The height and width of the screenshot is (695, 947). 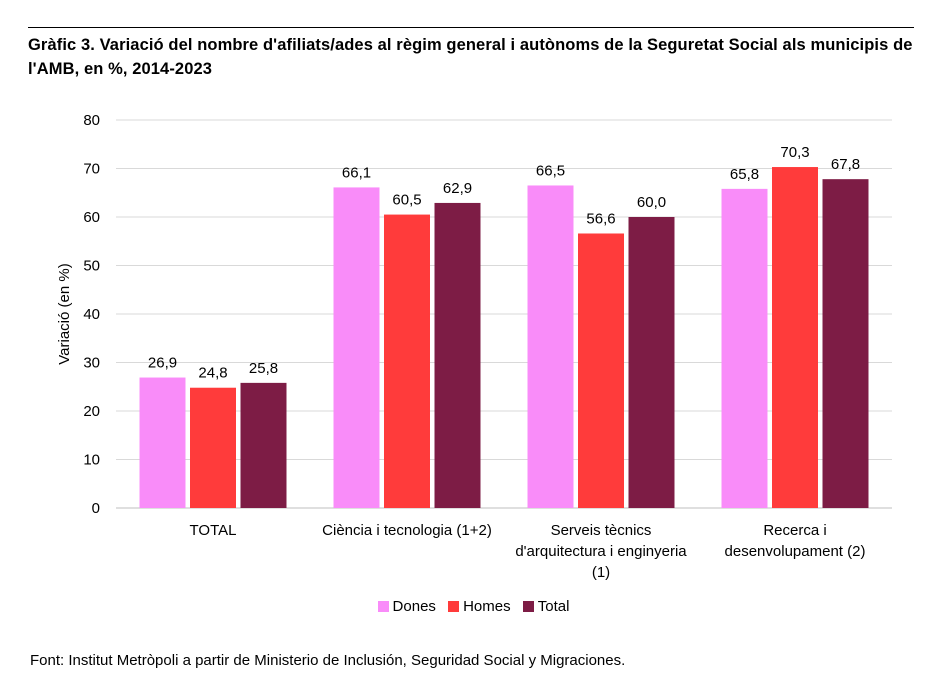 I want to click on x-tick-label: desenvolupament (2), so click(x=795, y=551).